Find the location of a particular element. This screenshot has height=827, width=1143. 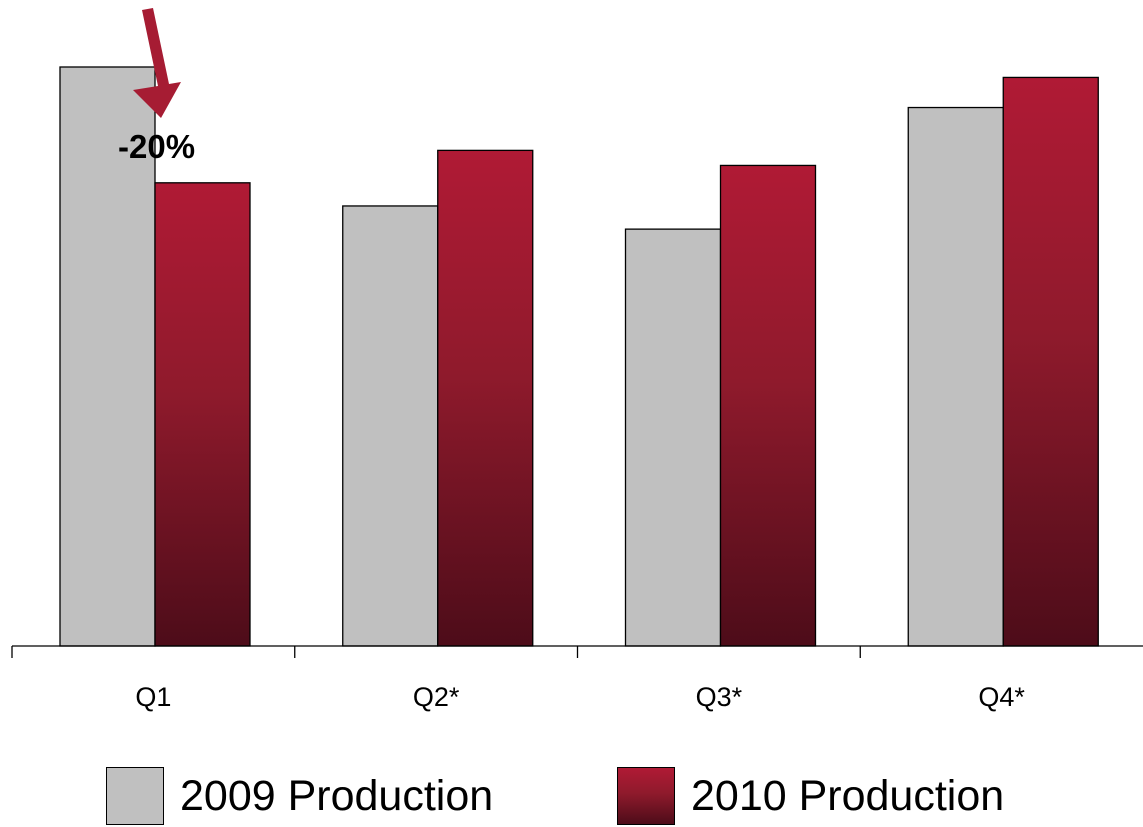

legend-label-2010: 2010 Production is located at coordinates (848, 795).